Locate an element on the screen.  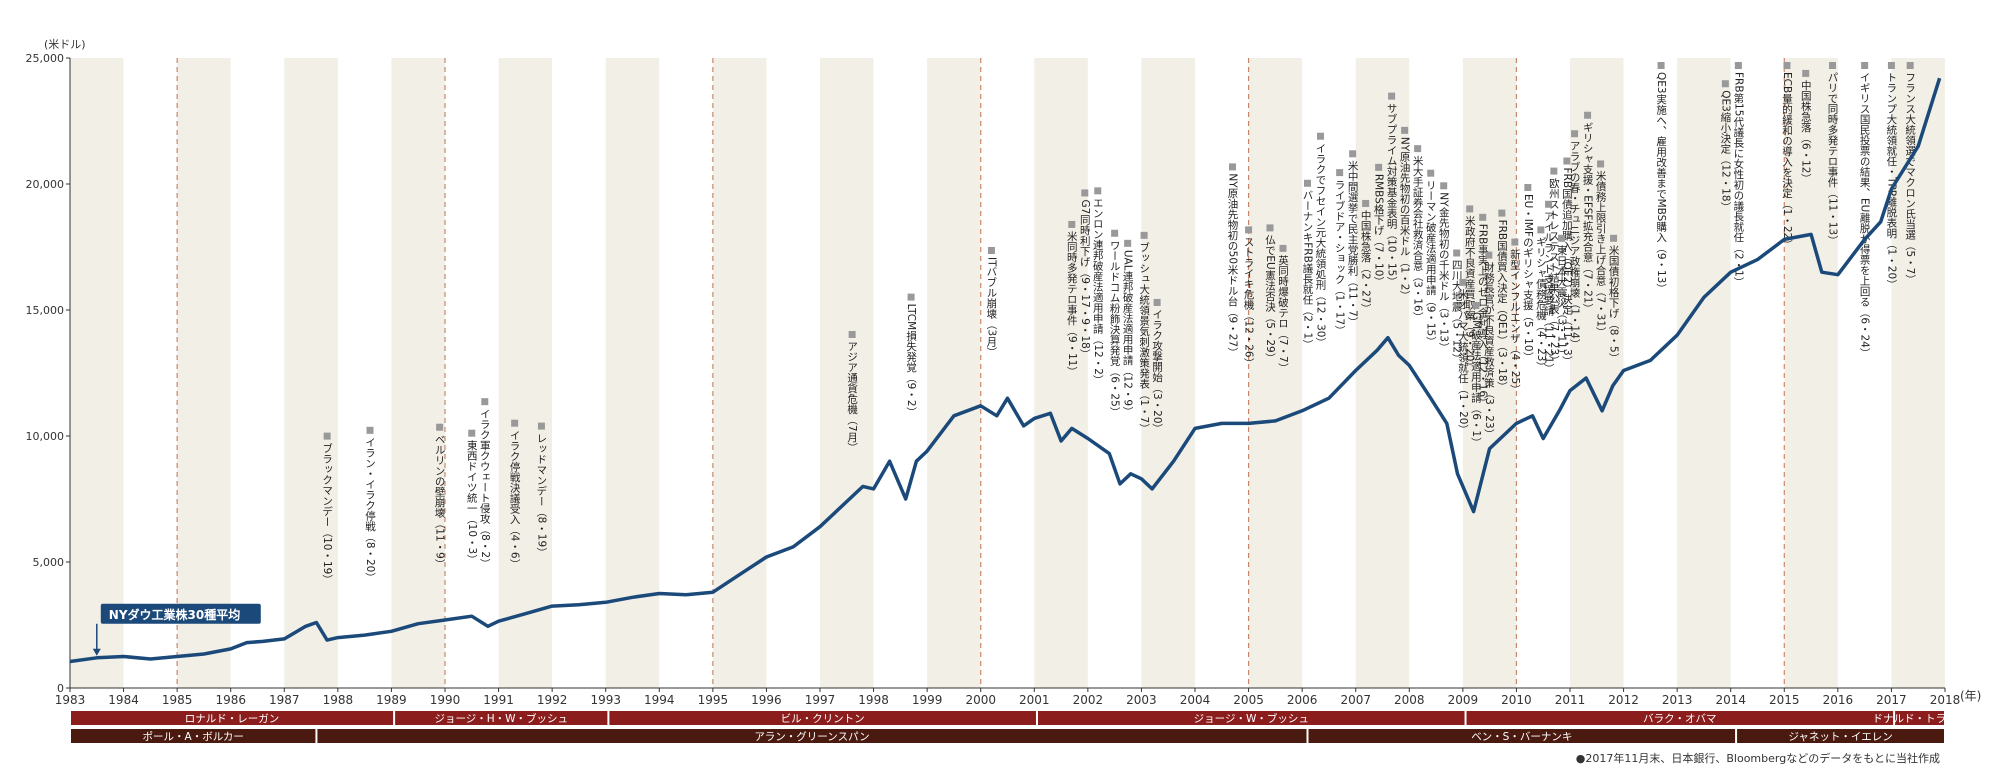
event-annotation: 米国債初格下げ（8・5） is located at coordinates (1614, 298).